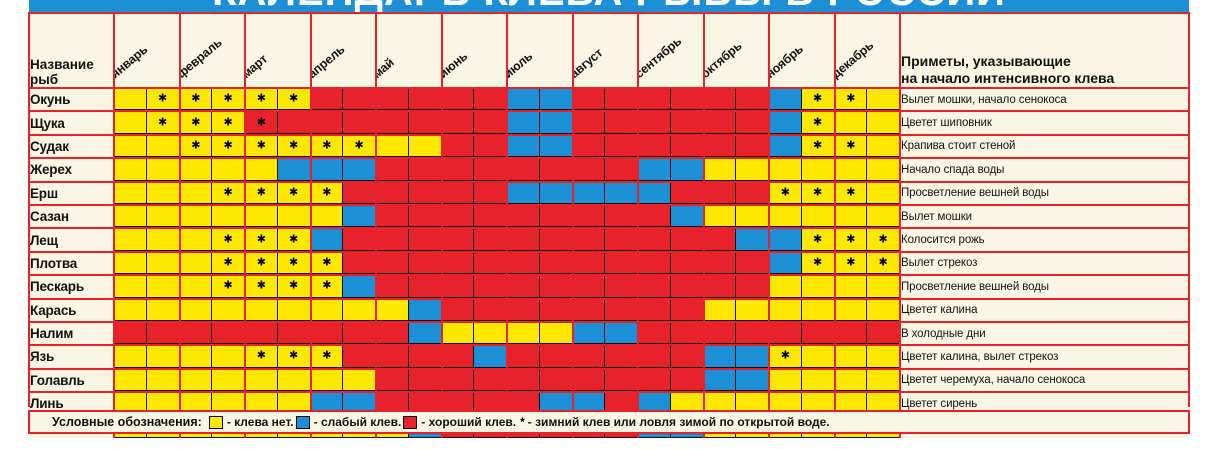 This screenshot has height=449, width=1217. What do you see at coordinates (410, 422) in the screenshot?
I see `legend-swatch-good-bite-icon` at bounding box center [410, 422].